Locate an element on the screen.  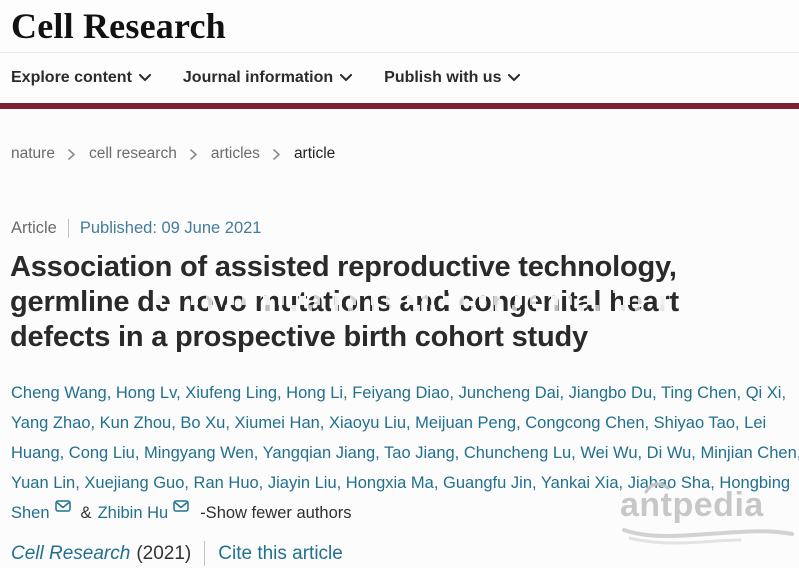
author-line-last: Shen & Zhibin Hu -Show fewer authors is located at coordinates (403, 513).